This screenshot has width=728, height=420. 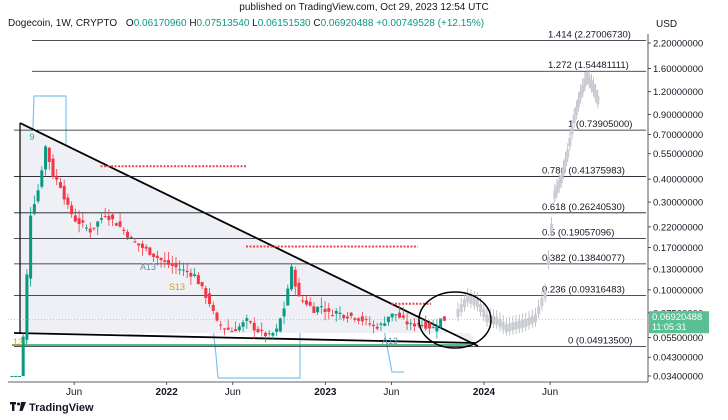 I want to click on fib-level-label: 0.236 (0.09316483), so click(x=583, y=290).